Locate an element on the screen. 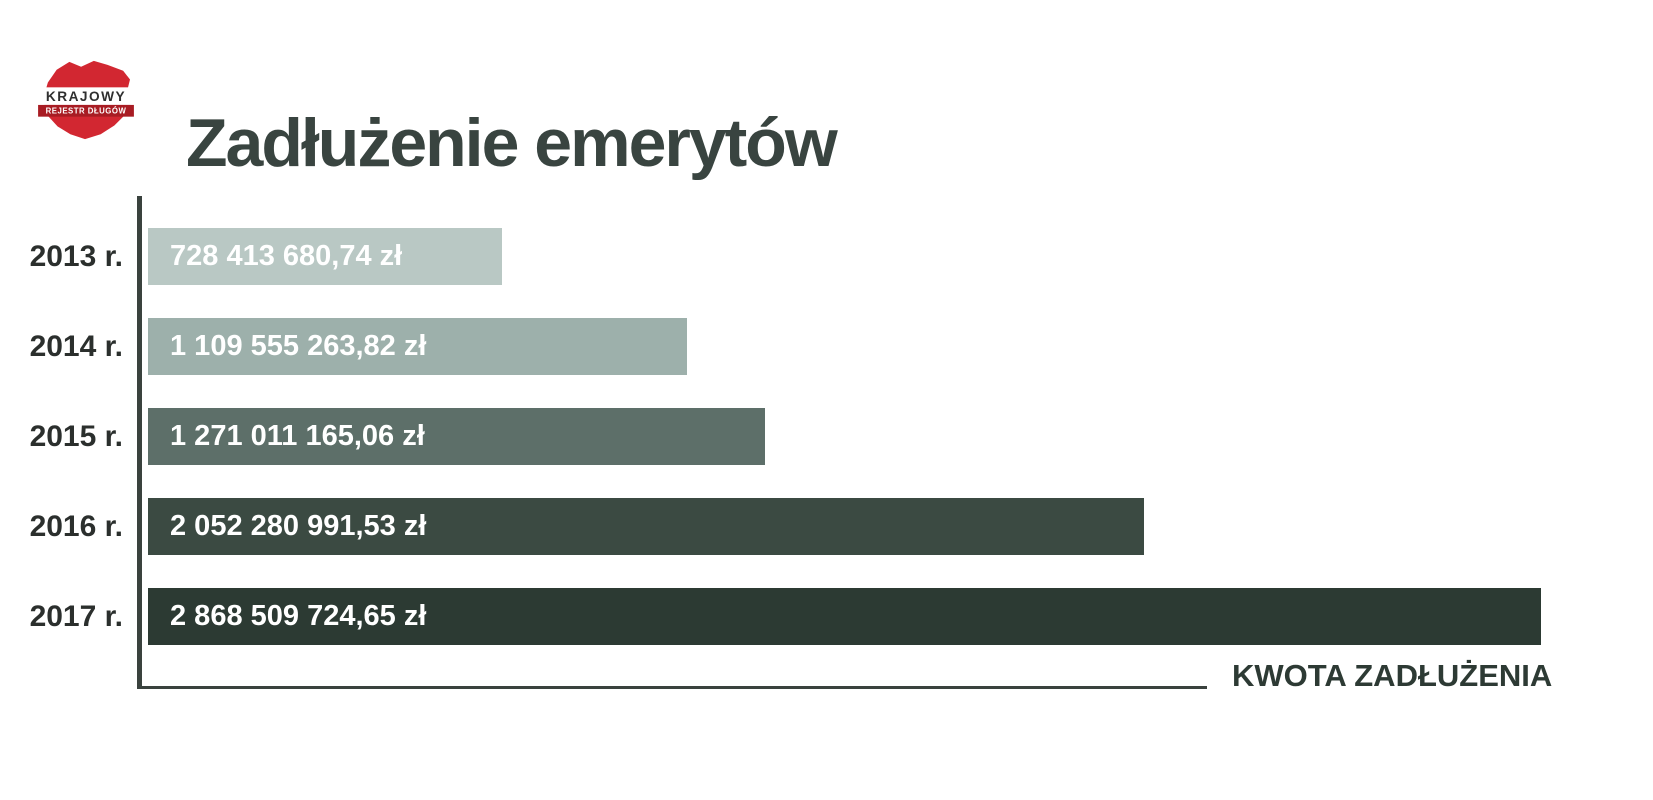  bar-row-2014: 2014 r. 1 109 555 263,82 zł is located at coordinates (826, 346).